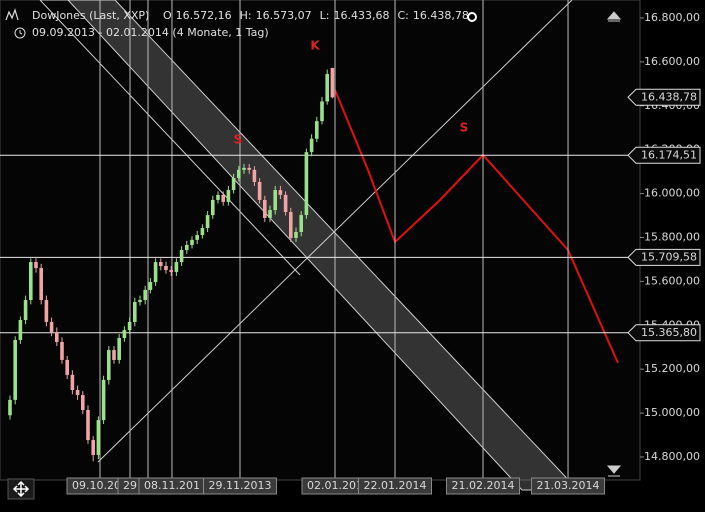 This screenshot has height=512, width=705. I want to click on ohlc-key: L:, so click(325, 15).